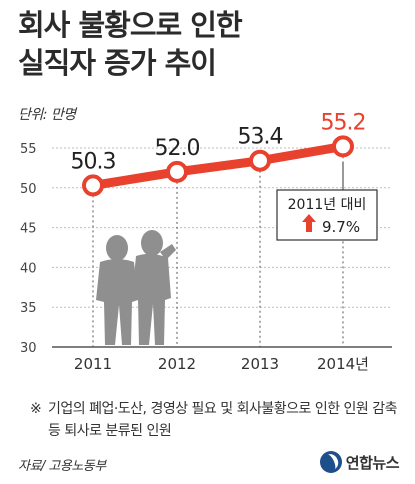 Image resolution: width=415 pixels, height=484 pixels. Describe the element at coordinates (343, 122) in the screenshot. I see `data-label: 55.2` at that location.